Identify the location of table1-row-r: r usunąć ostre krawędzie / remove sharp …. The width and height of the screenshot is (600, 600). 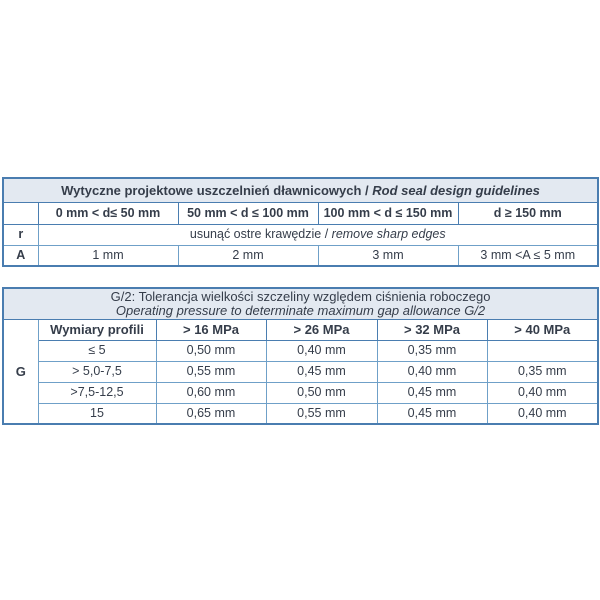
(300, 234).